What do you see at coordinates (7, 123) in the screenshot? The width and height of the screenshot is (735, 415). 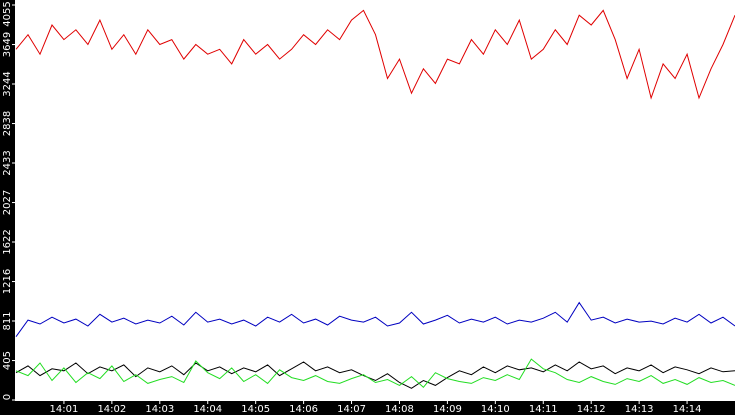 I see `y-tick-label: 2838` at bounding box center [7, 123].